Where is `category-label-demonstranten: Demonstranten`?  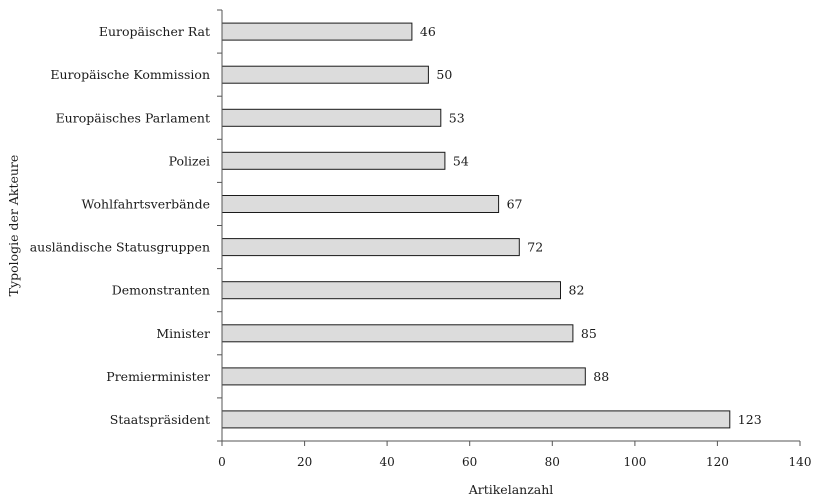
category-label-demonstranten: Demonstranten is located at coordinates (161, 290).